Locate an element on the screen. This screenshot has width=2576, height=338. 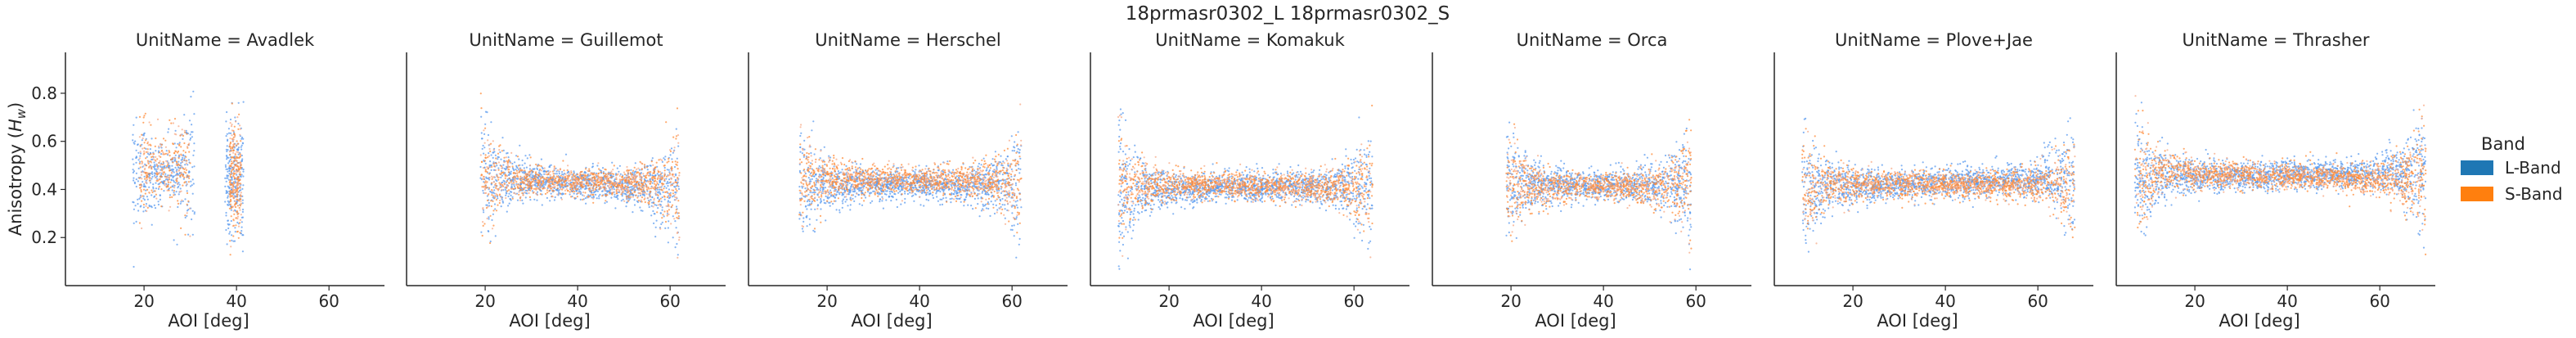
x-tick-label: 60 is located at coordinates (329, 301).